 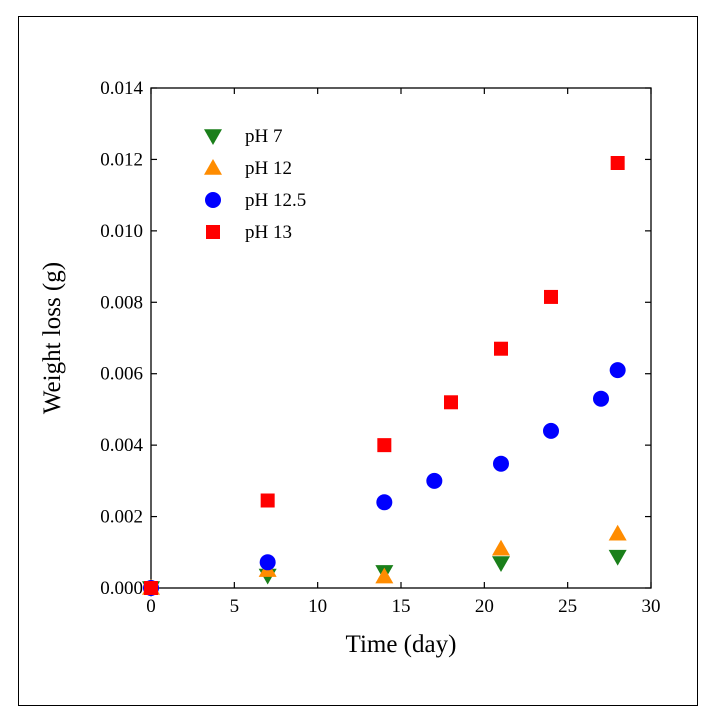 I want to click on x-tick-label: 15, so click(x=401, y=606).